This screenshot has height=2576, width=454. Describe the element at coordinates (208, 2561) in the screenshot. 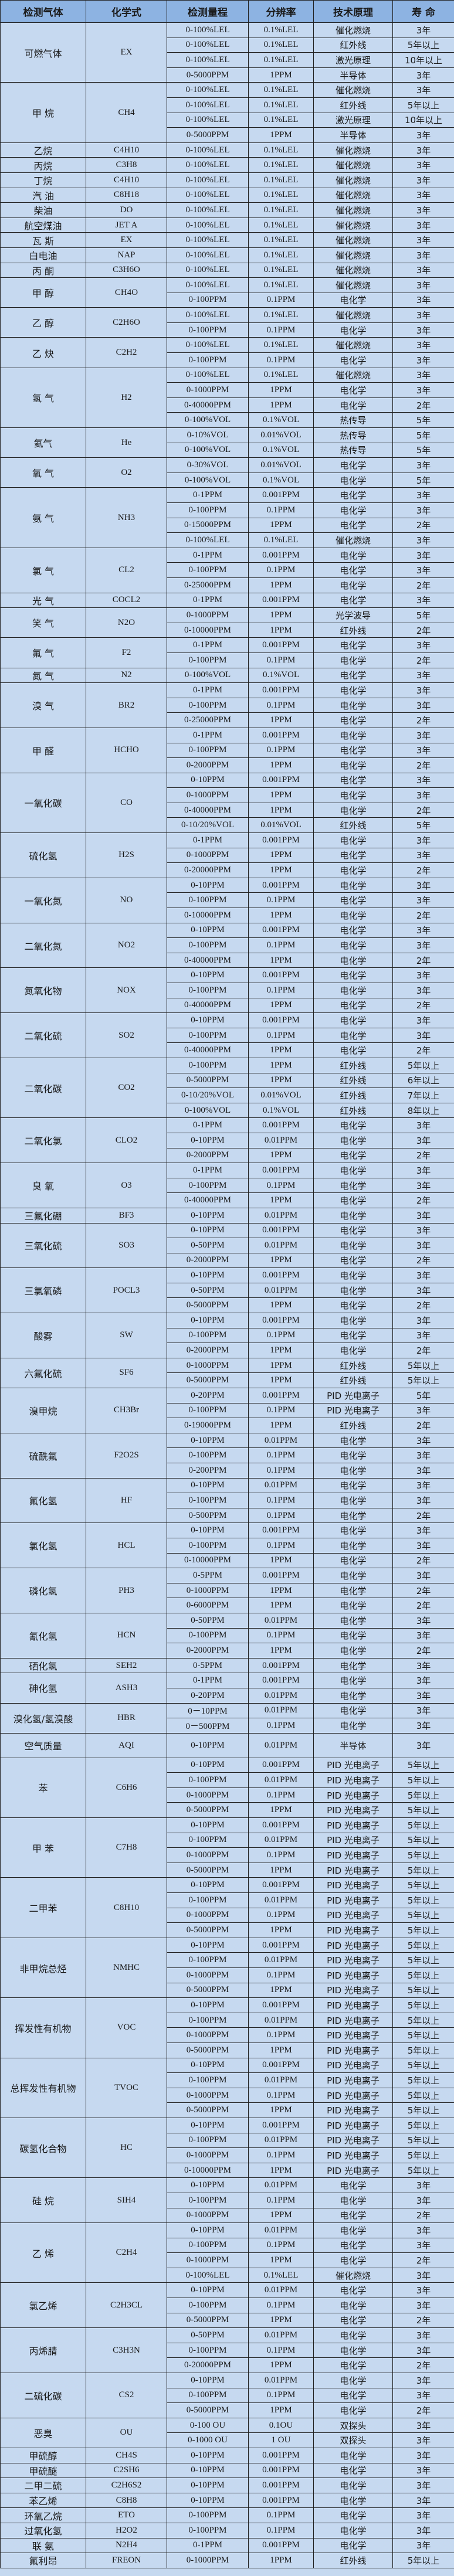

I see `range-cell: 0-1000PPM` at that location.